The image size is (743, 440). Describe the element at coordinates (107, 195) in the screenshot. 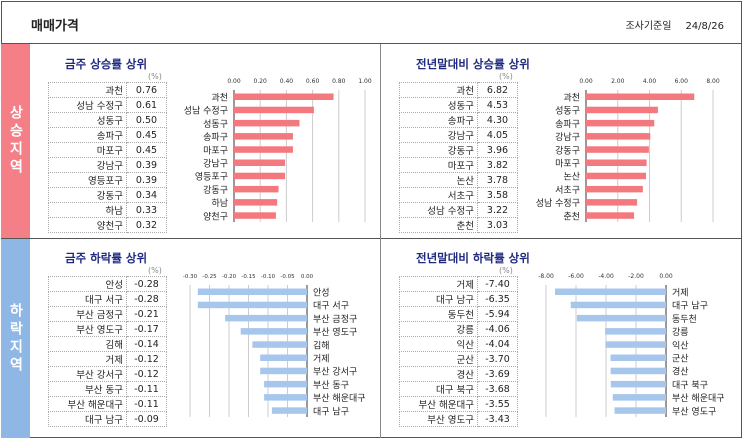

I see `table-row: 강동구 0.34` at that location.